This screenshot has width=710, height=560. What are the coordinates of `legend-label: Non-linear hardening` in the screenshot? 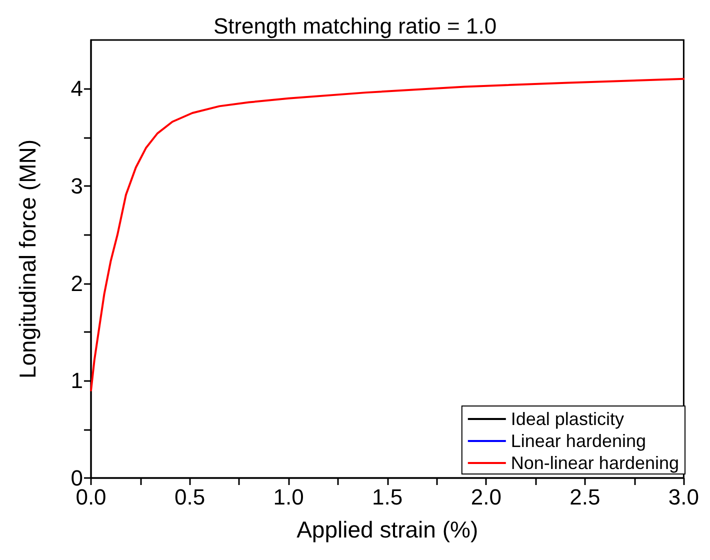 It's located at (594, 463).